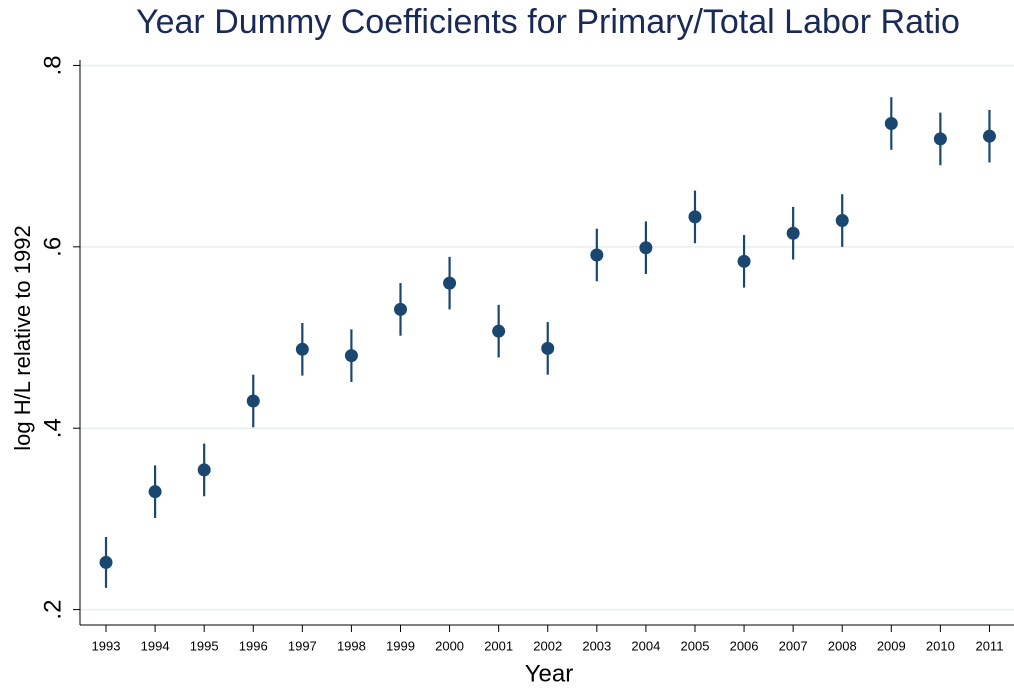  I want to click on x-tick-label: 2004, so click(645, 645).